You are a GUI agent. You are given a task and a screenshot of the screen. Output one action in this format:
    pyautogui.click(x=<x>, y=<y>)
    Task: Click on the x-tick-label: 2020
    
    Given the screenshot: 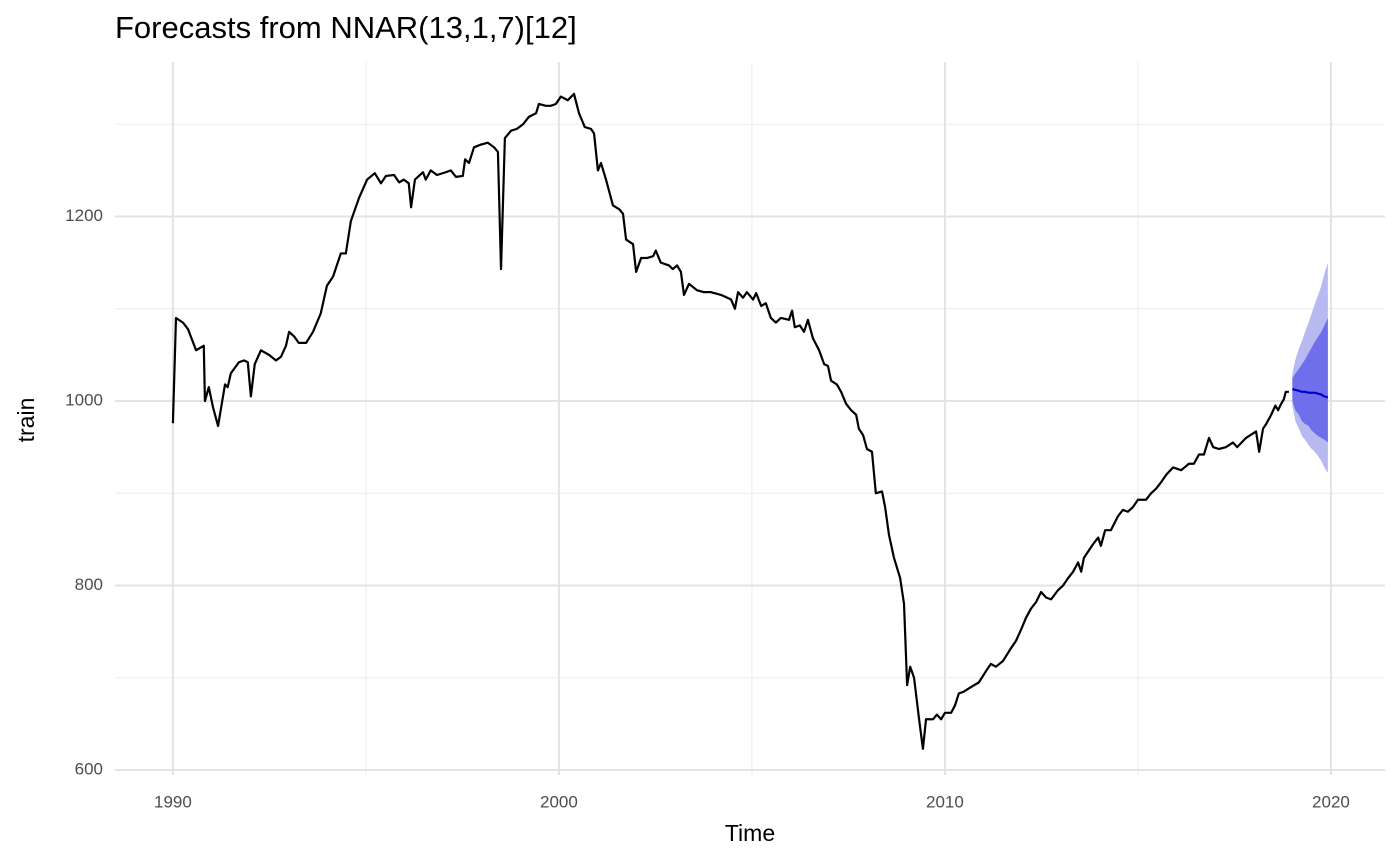 What is the action you would take?
    pyautogui.click(x=1331, y=801)
    